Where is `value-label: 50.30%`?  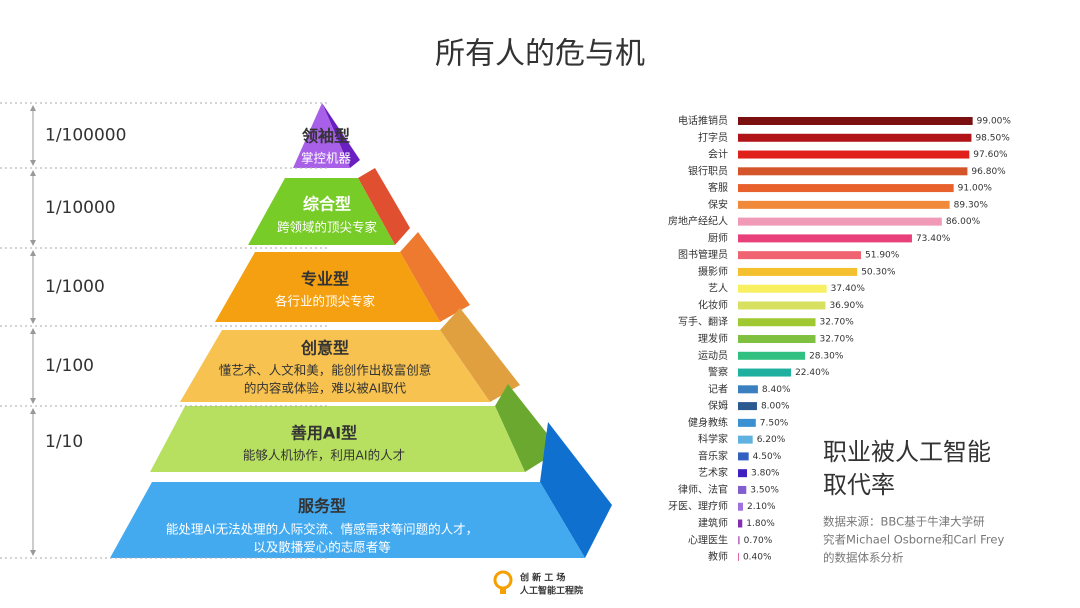
value-label: 50.30% is located at coordinates (878, 272).